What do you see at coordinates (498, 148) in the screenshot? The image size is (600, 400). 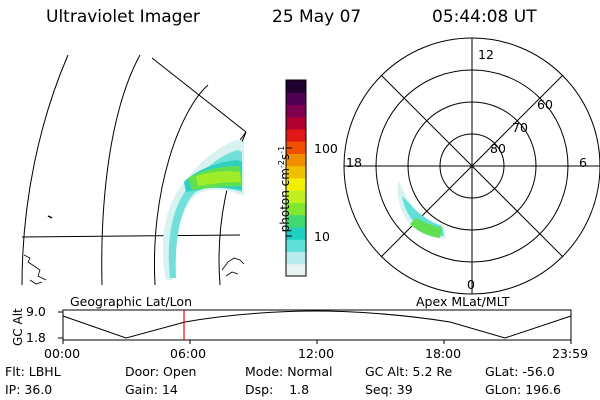 I see `lat-label-80: 80` at bounding box center [498, 148].